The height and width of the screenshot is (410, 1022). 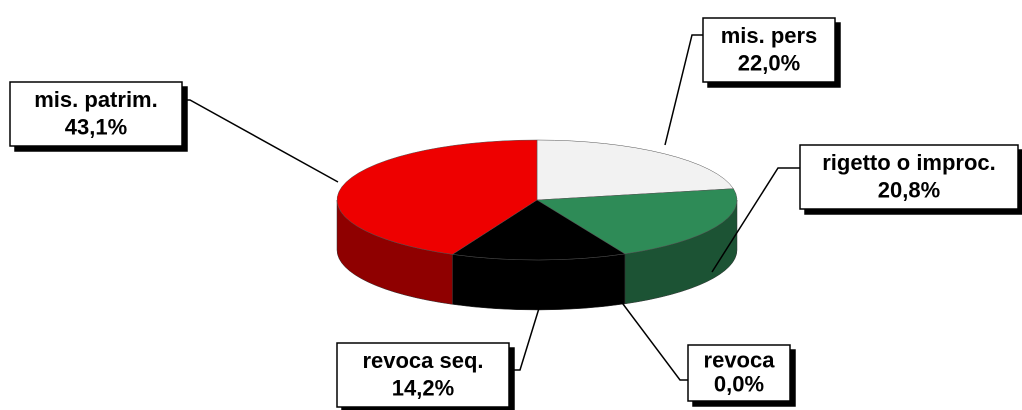 I want to click on value-label: 20,8%, so click(x=909, y=190).